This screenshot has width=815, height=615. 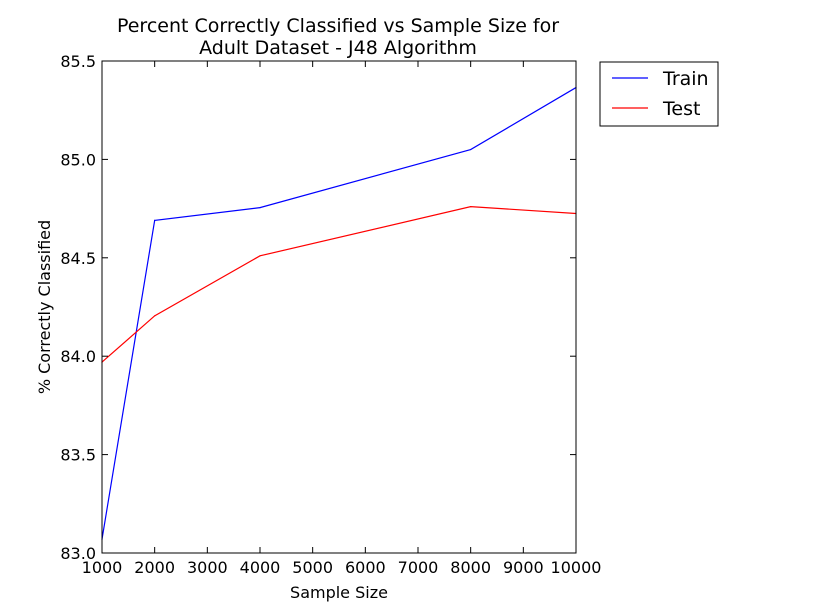 What do you see at coordinates (78, 455) in the screenshot?
I see `y-tick-label: 83.5` at bounding box center [78, 455].